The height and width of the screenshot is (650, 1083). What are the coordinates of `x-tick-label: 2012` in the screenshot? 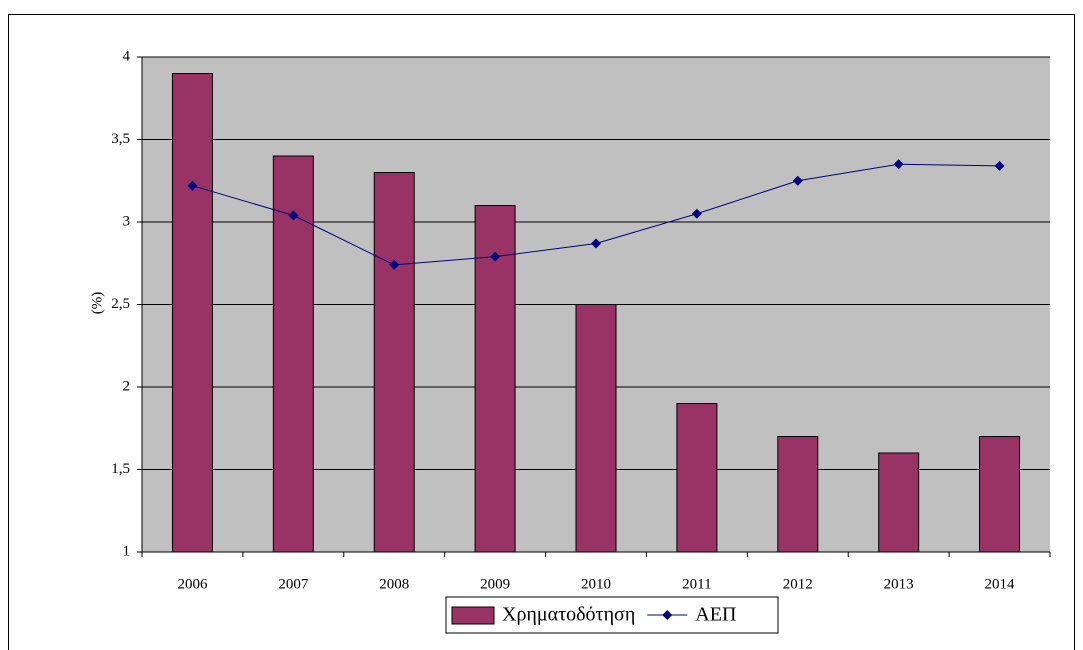 It's located at (798, 584).